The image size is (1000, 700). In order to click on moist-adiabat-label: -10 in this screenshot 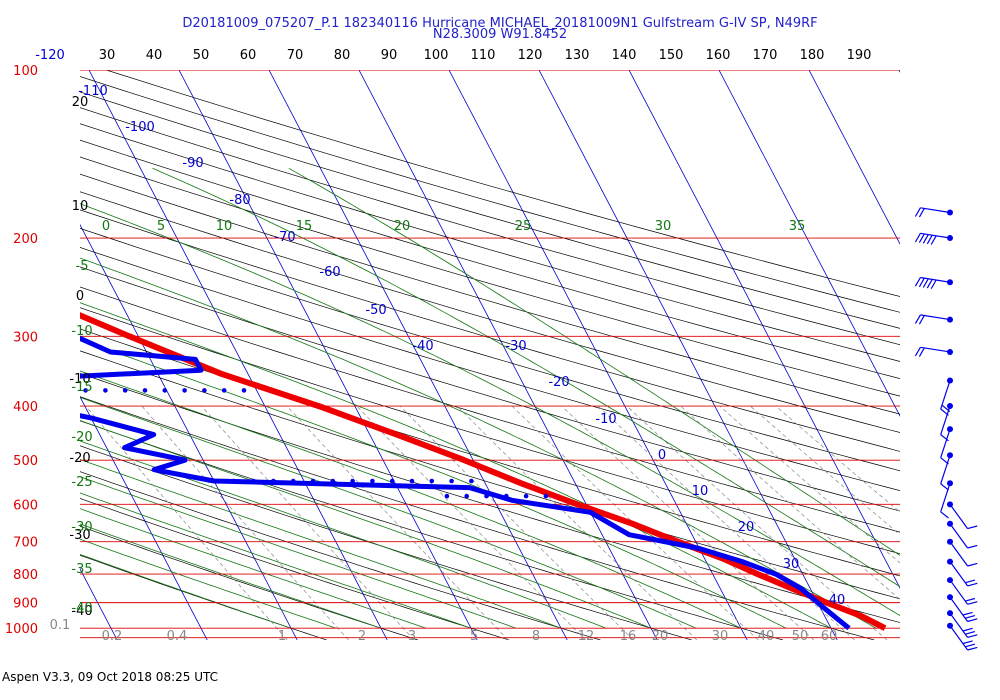, I will do `click(81, 331)`.